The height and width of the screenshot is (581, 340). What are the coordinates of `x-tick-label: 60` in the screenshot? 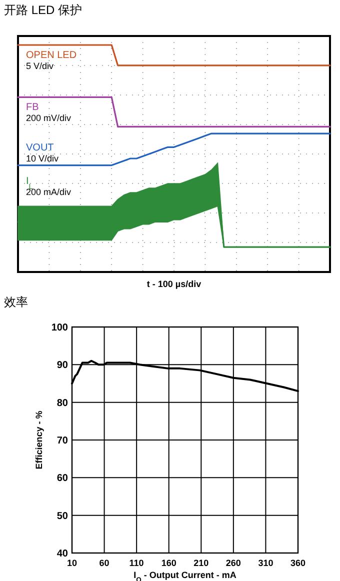 It's located at (104, 563).